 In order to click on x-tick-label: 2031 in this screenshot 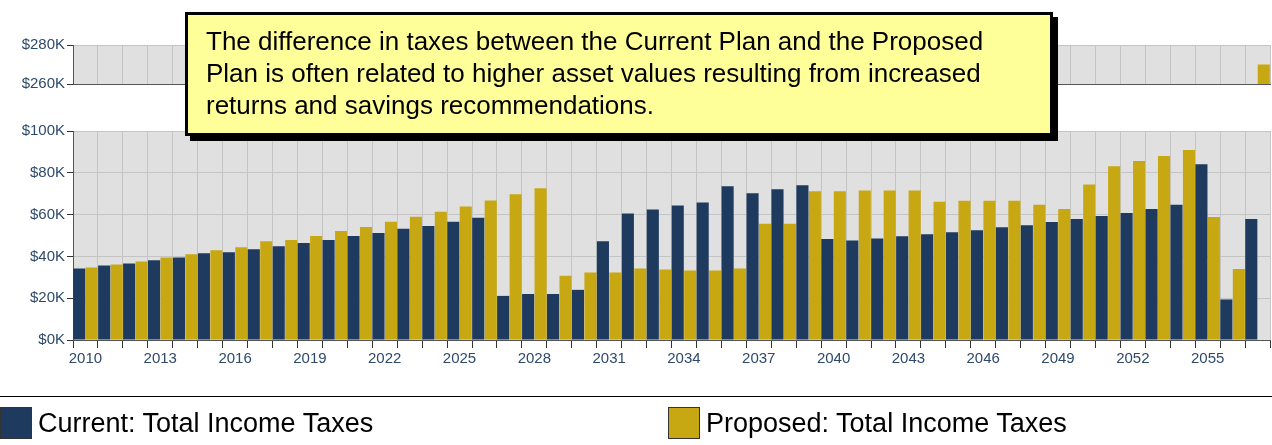, I will do `click(609, 358)`.